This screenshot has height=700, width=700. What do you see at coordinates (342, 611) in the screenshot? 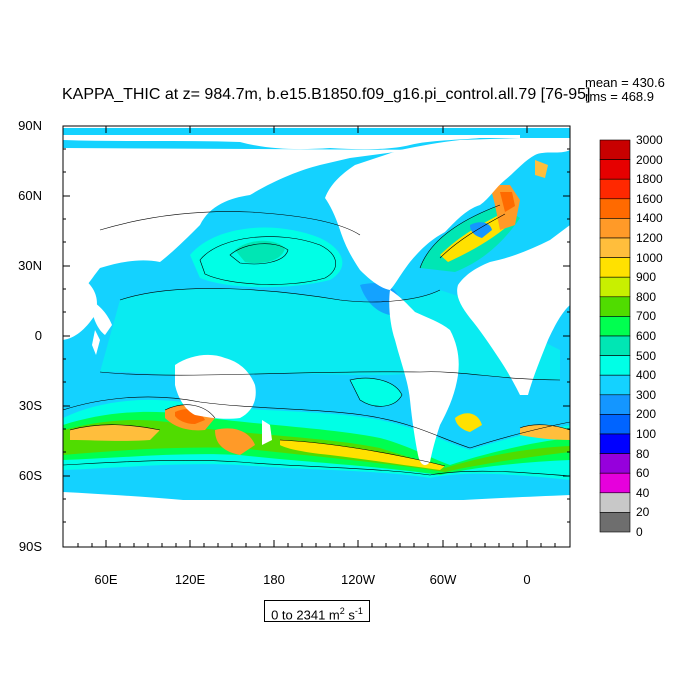
I see `units-exponent-1: 2` at bounding box center [342, 611].